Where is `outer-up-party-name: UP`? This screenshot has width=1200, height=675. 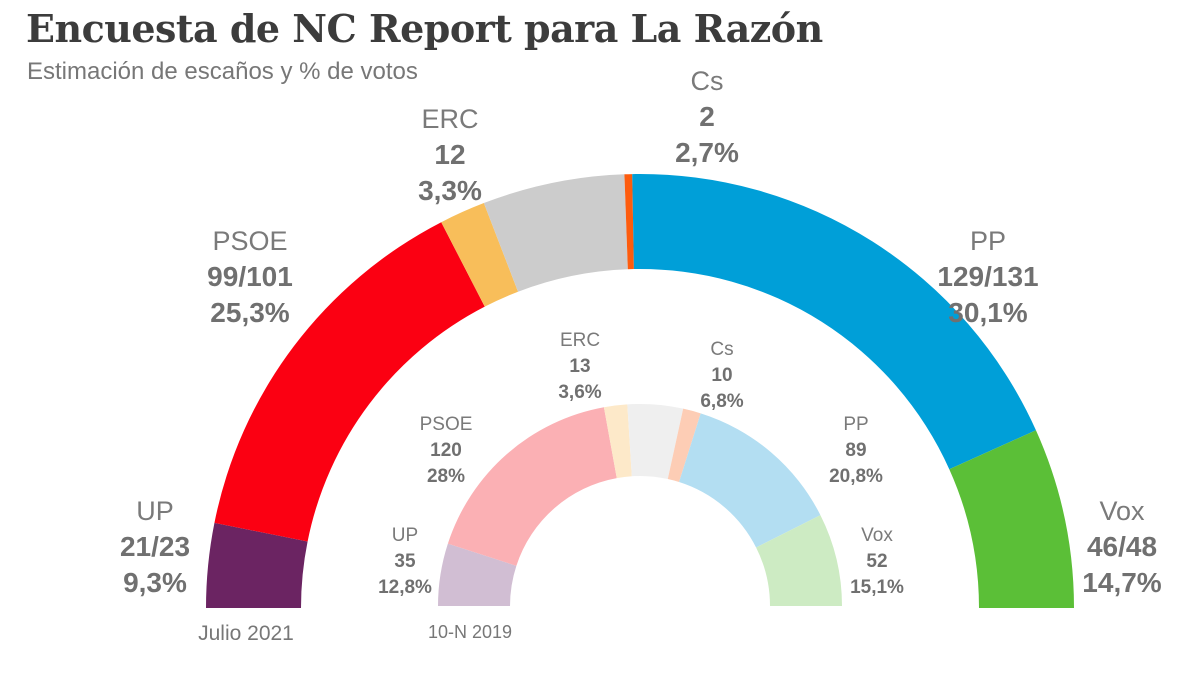
outer-up-party-name: UP is located at coordinates (155, 511).